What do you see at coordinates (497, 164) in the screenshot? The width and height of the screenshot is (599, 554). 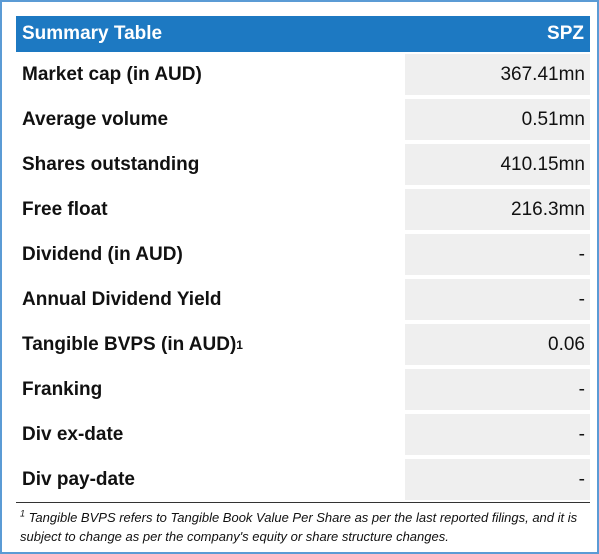 I see `row-value: 410.15mn` at bounding box center [497, 164].